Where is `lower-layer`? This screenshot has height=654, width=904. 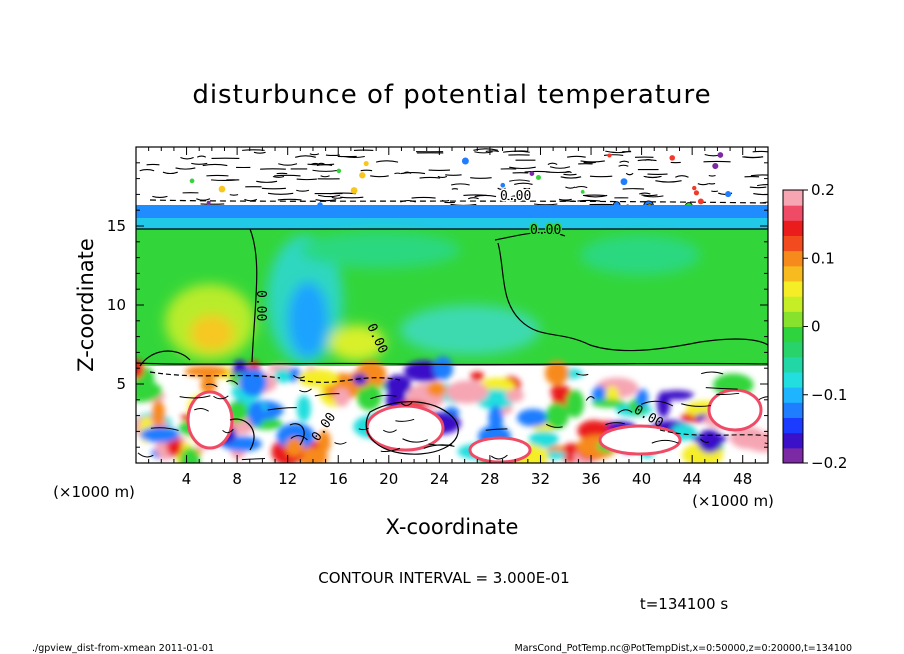
lower-layer is located at coordinates (452, 409).